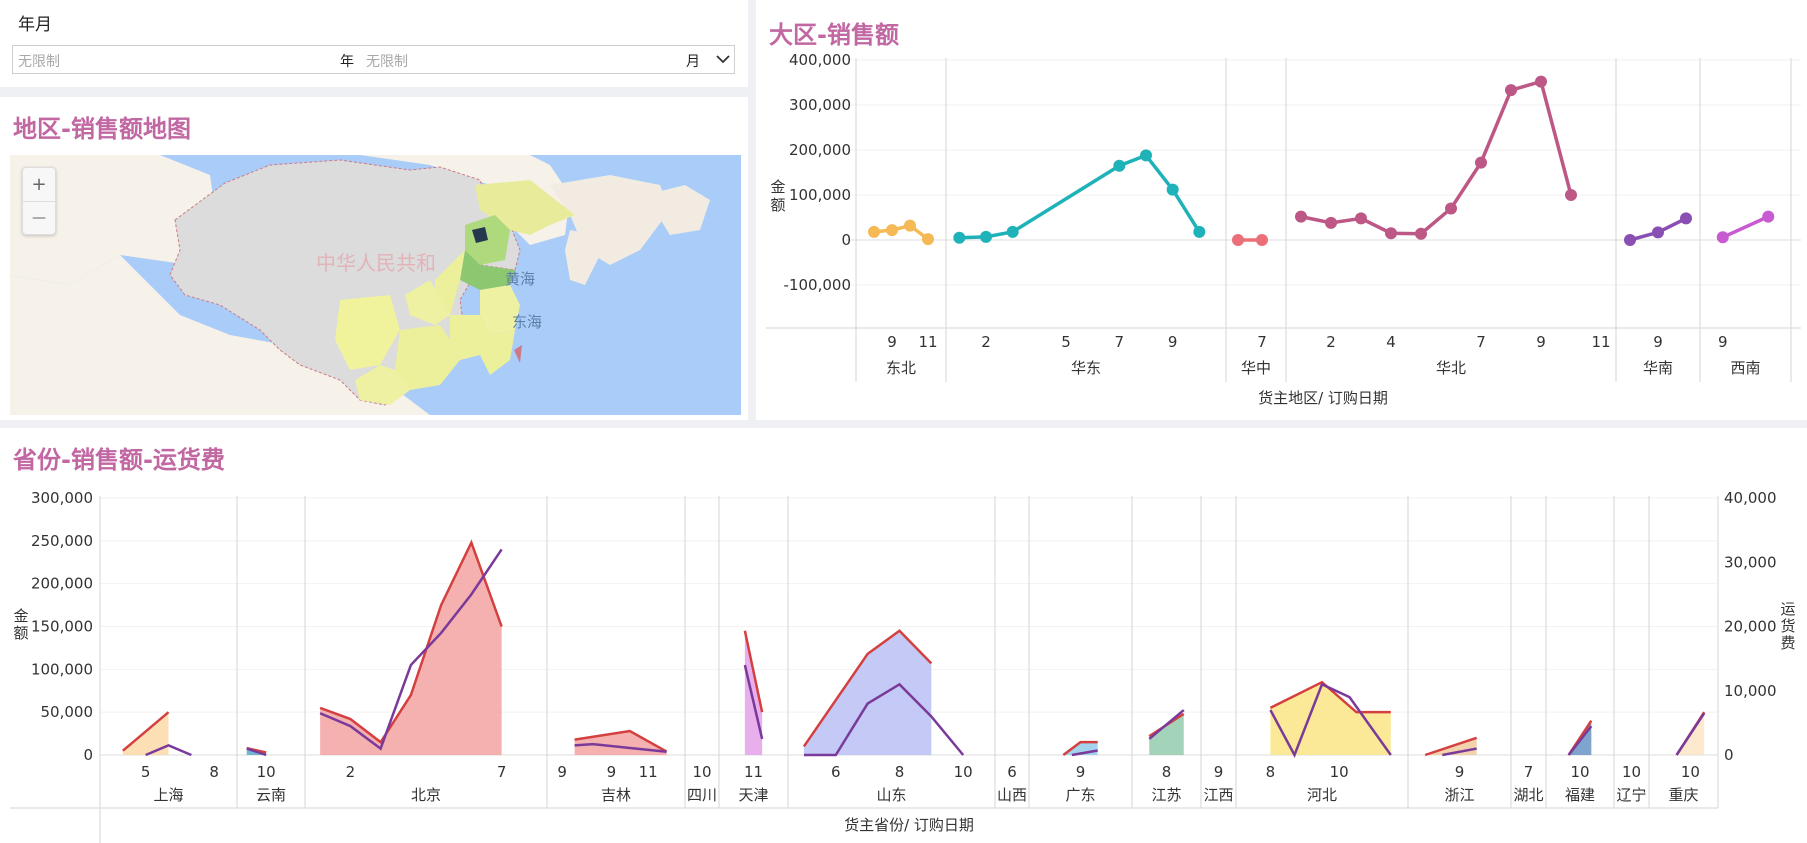 The height and width of the screenshot is (843, 1807). What do you see at coordinates (753, 795) in the screenshot?
I see `group-label: 天津` at bounding box center [753, 795].